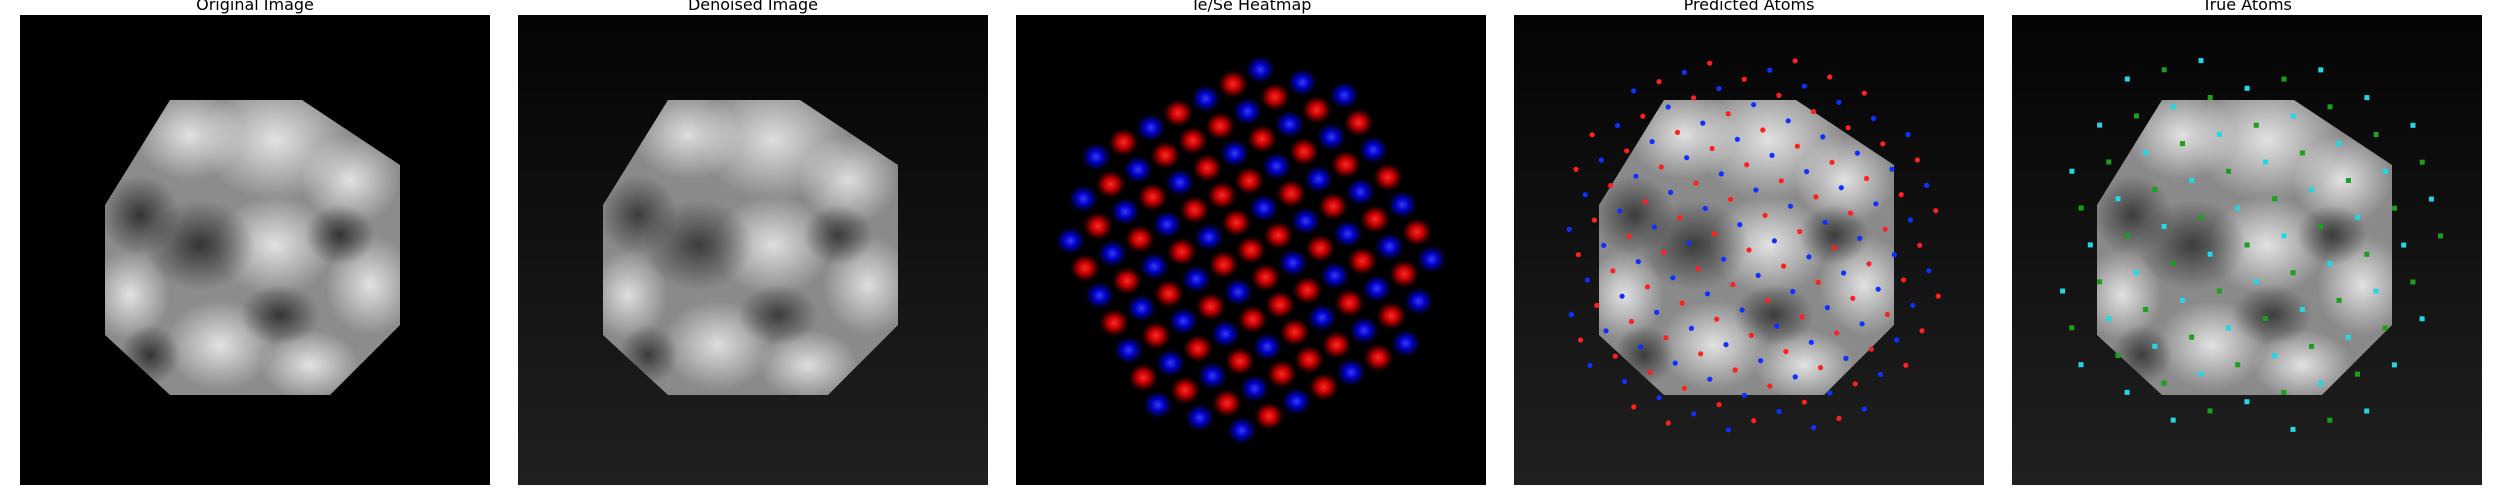 The image size is (2500, 500). What do you see at coordinates (1753, 245) in the screenshot?
I see `predicted-atom-markers` at bounding box center [1753, 245].